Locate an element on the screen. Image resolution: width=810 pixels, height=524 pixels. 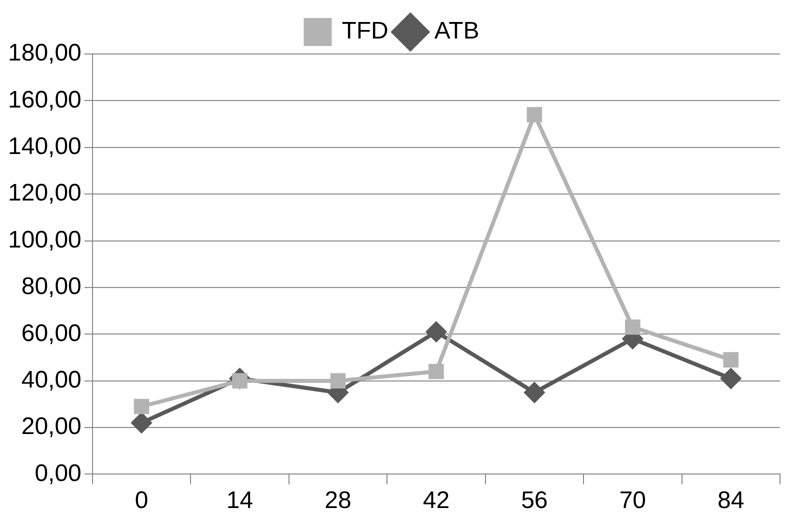
y-tick-label: 140,00 is located at coordinates (45, 146).